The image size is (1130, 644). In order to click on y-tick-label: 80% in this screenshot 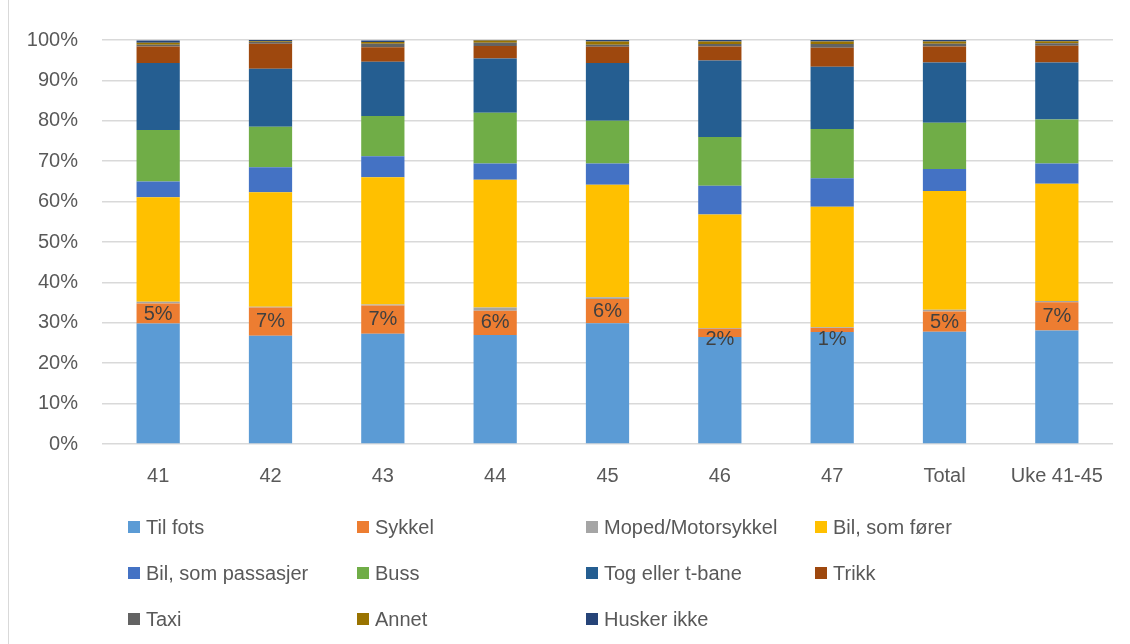, I will do `click(58, 119)`.